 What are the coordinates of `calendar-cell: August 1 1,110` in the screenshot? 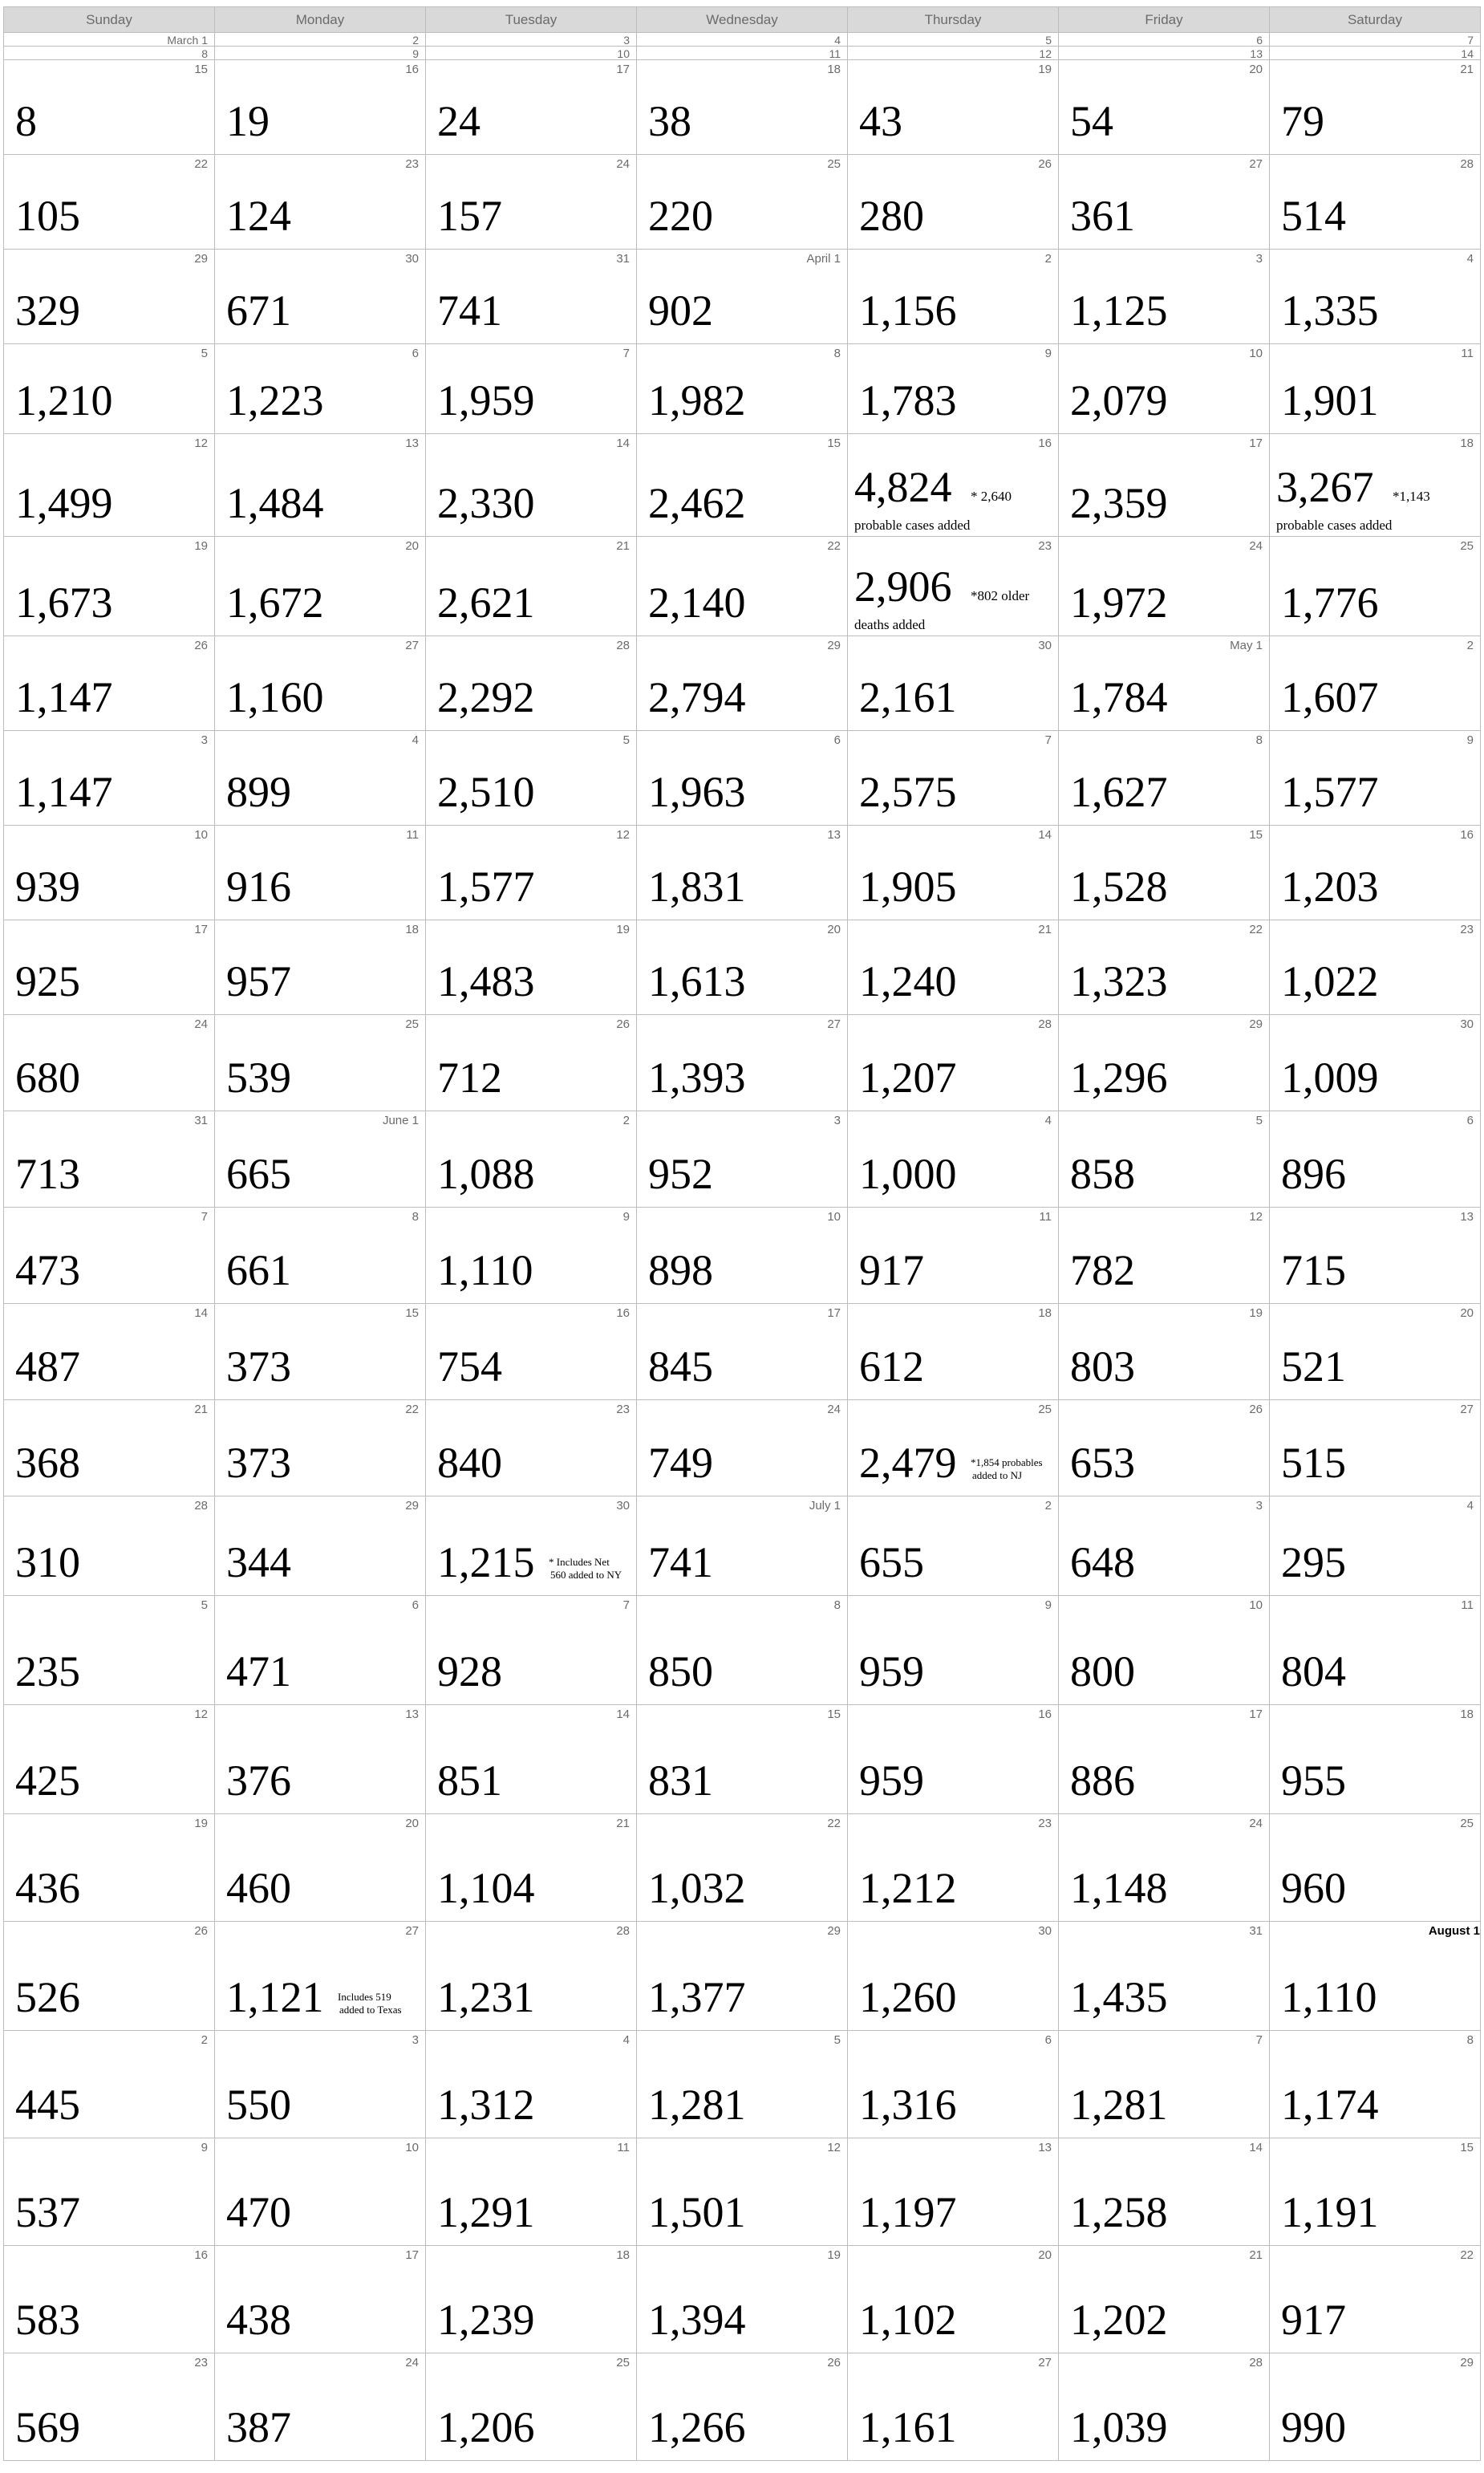 It's located at (1375, 1976).